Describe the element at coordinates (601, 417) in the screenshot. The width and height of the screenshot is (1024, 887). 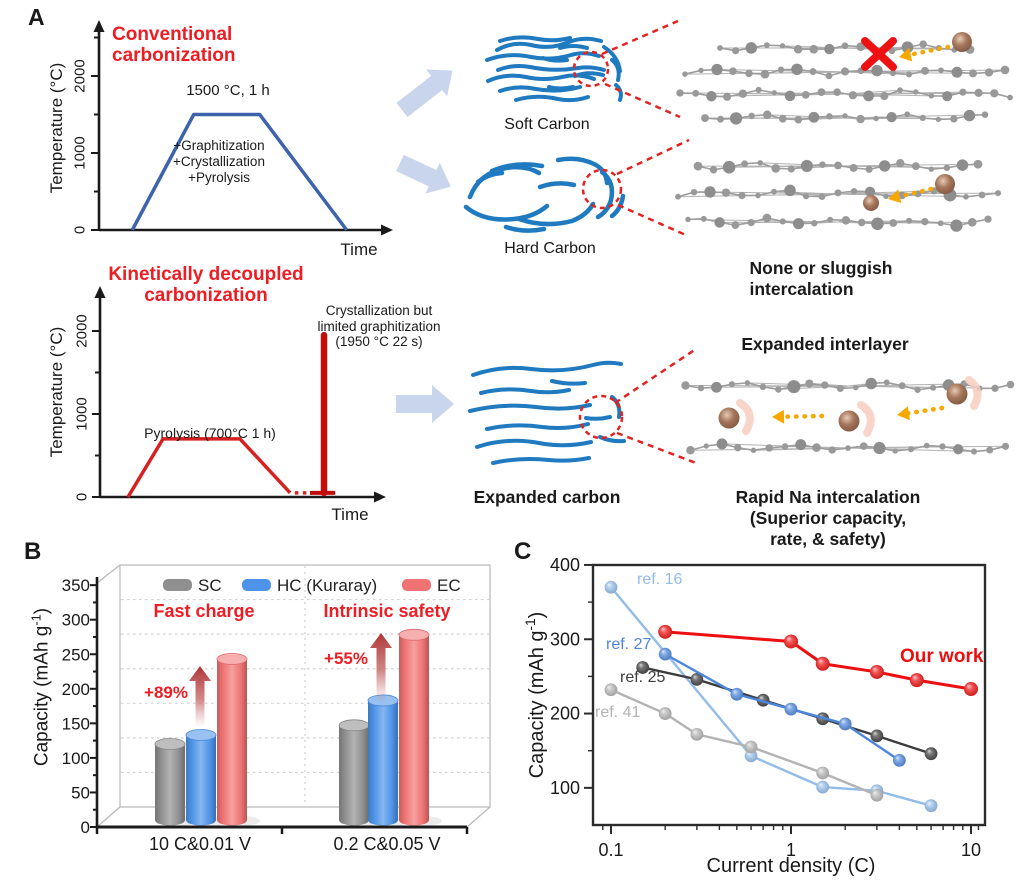
I see `zoom-callout-circle` at that location.